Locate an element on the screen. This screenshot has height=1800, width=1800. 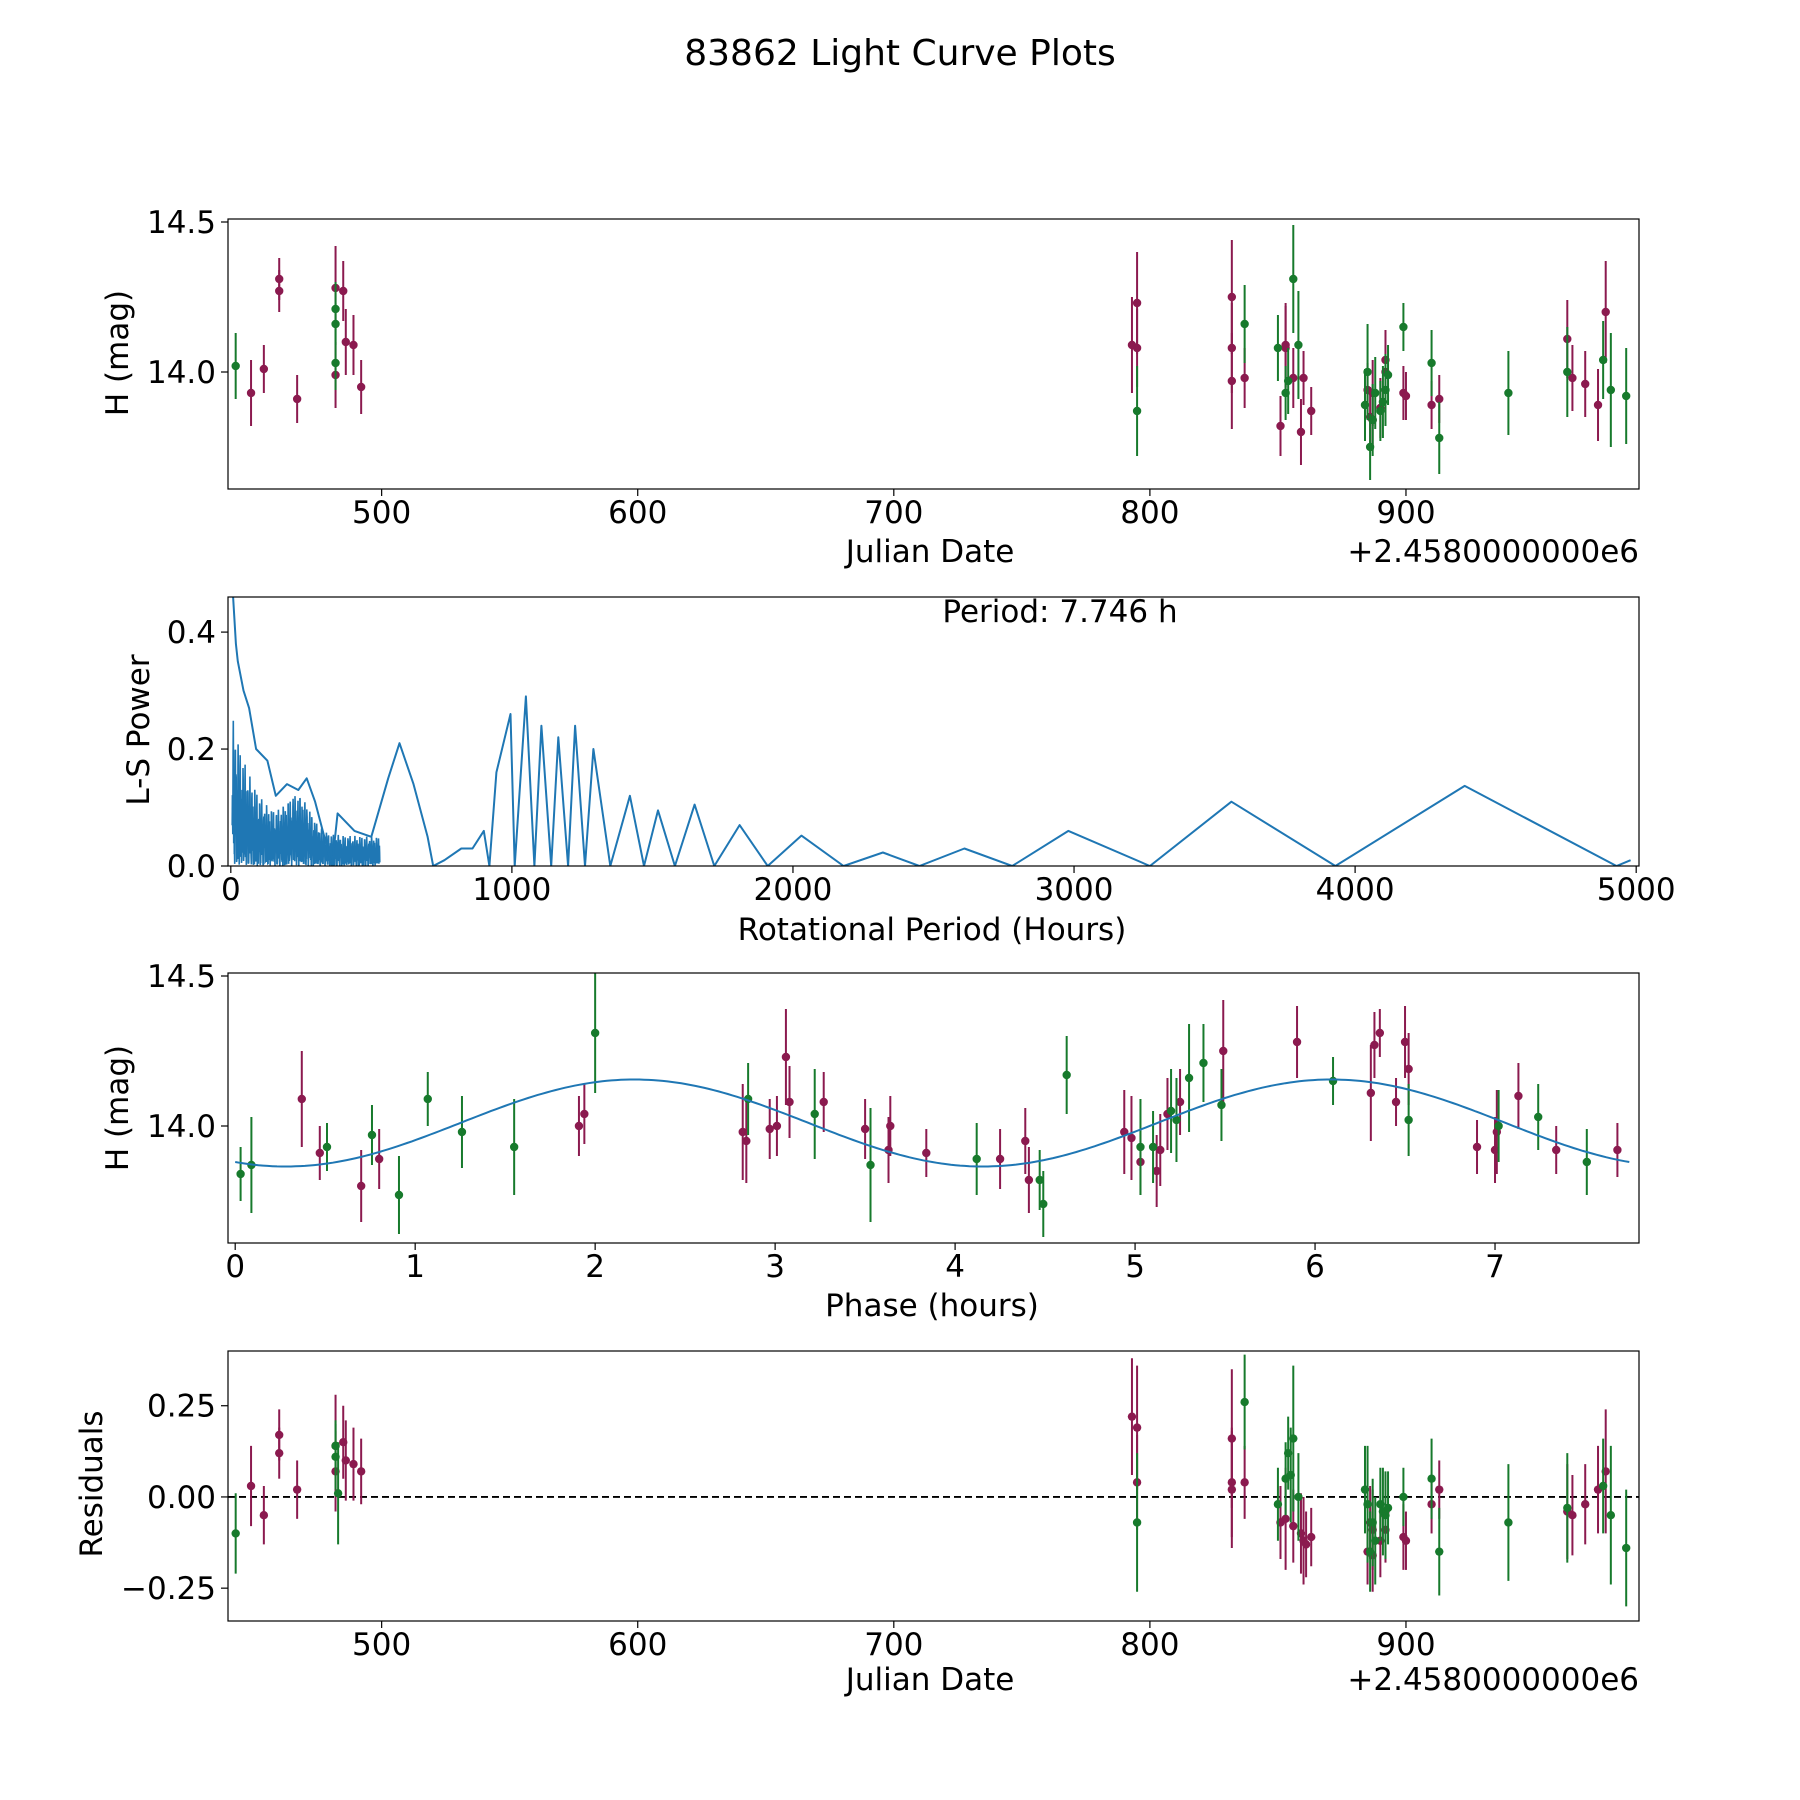
panel-1-annotation: Period: 7.746 h is located at coordinates (1059, 612).